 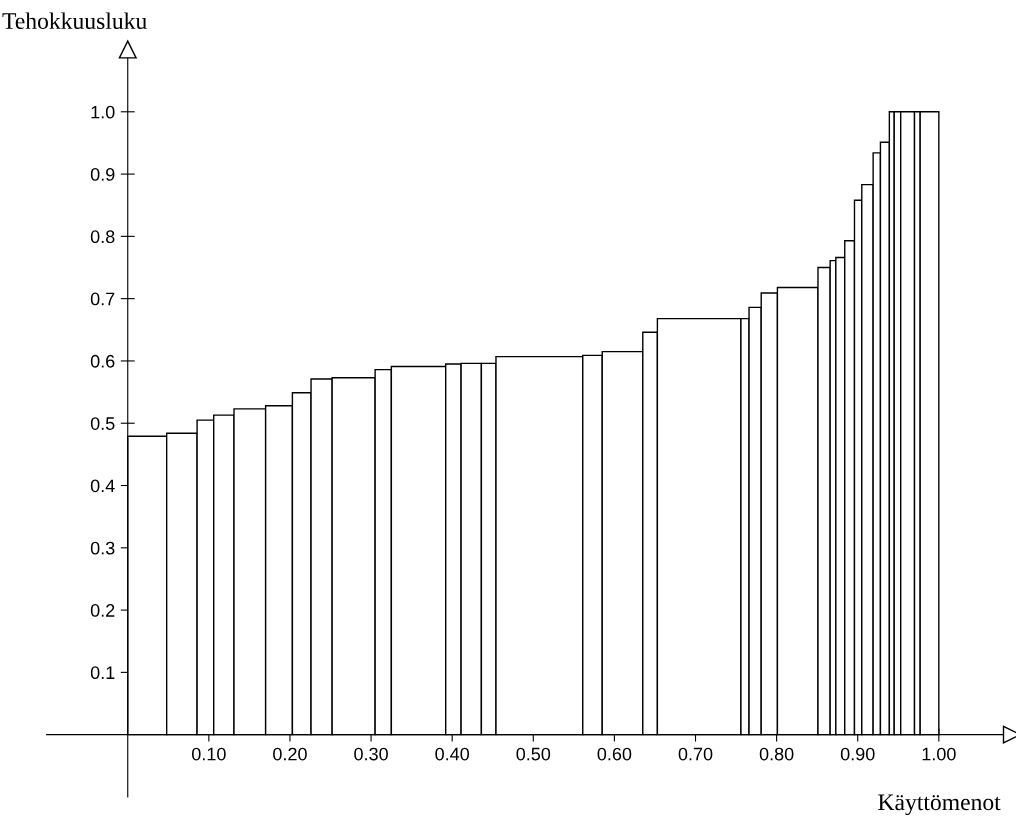 What do you see at coordinates (102, 610) in the screenshot?
I see `y-tick-label: 0.2` at bounding box center [102, 610].